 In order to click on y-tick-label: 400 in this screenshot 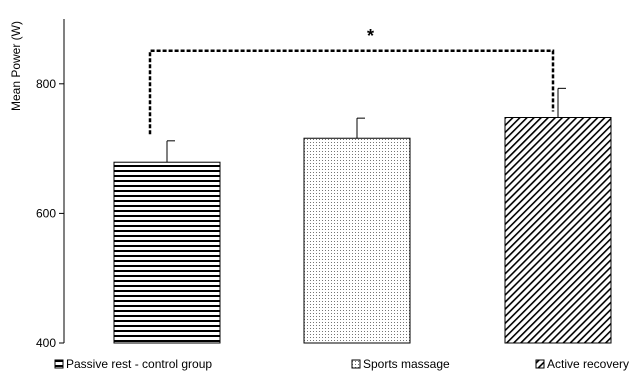, I will do `click(46, 343)`.